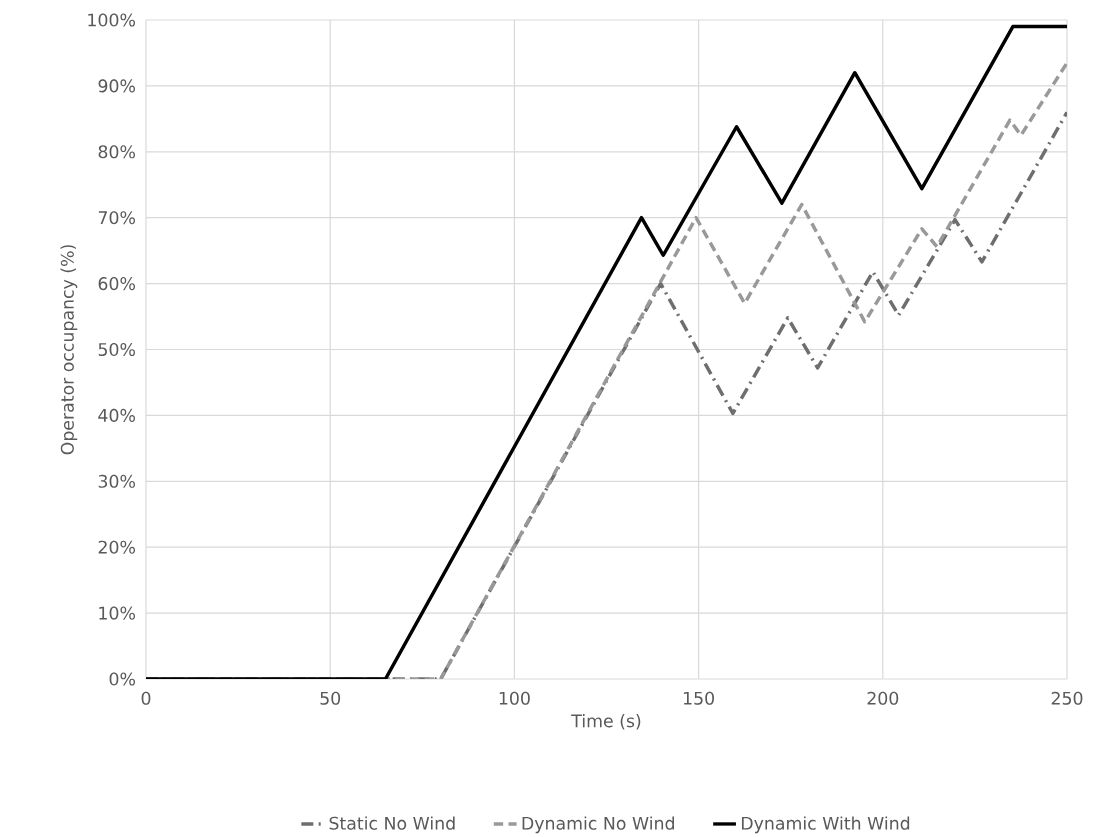 The image size is (1094, 837). Describe the element at coordinates (116, 284) in the screenshot. I see `y-tick-label: 60%` at that location.